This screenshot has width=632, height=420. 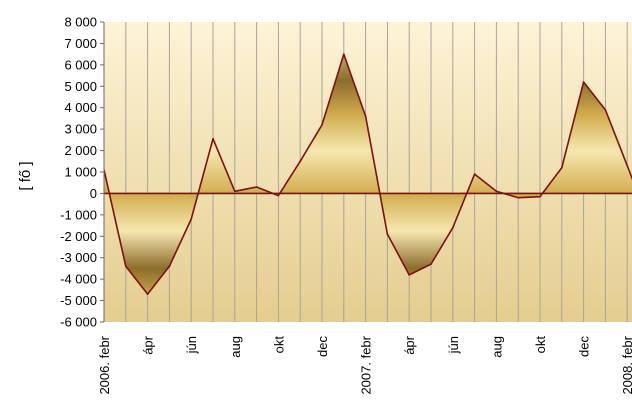 I want to click on y-tick-label: -4 000, so click(x=78, y=279).